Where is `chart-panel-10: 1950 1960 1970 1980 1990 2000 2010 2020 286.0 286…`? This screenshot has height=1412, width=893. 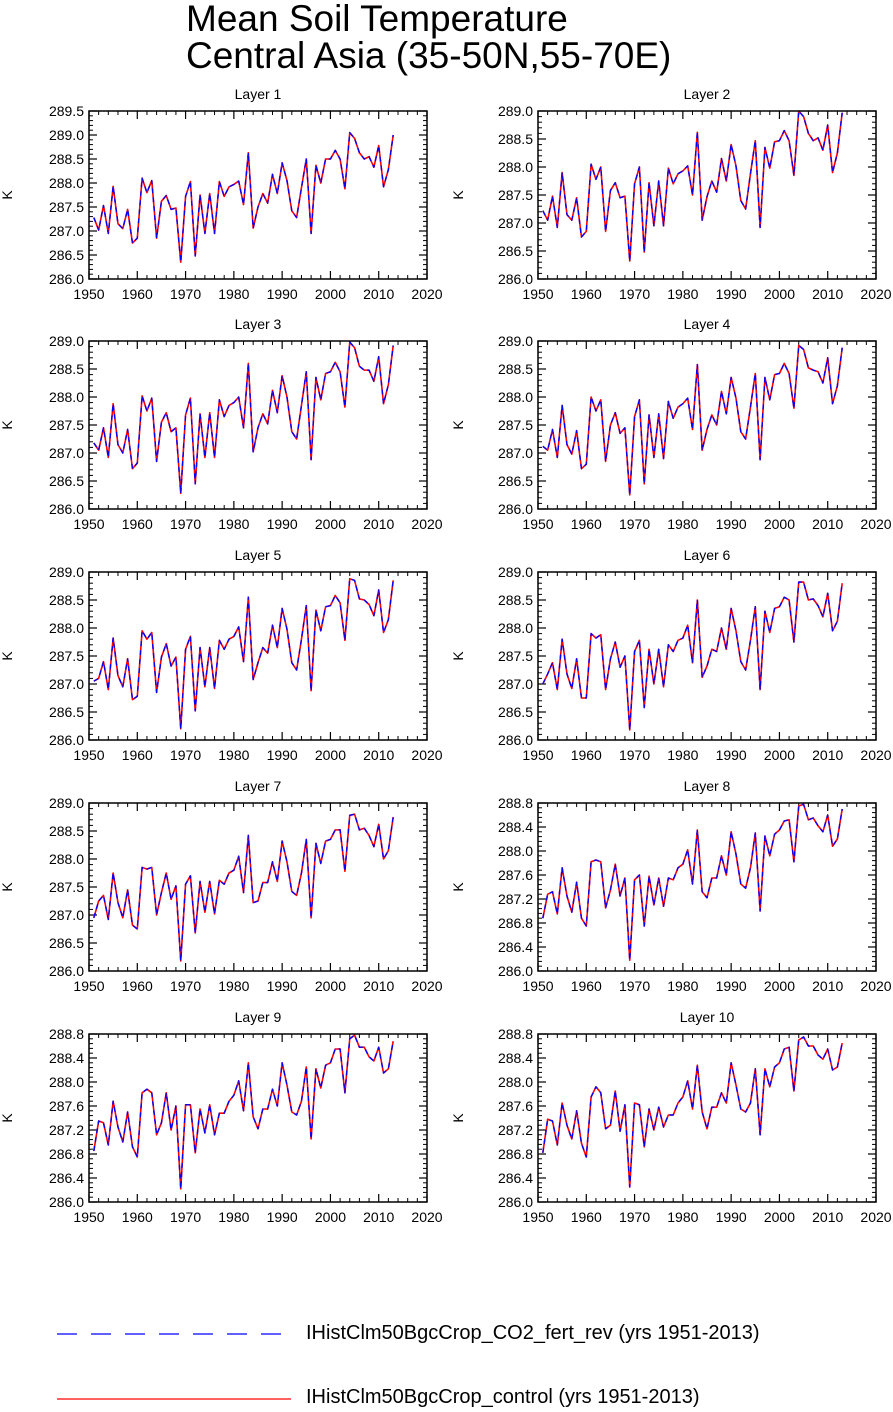 chart-panel-10: 1950 1960 1970 1980 1990 2000 2010 2020 286.0 286… is located at coordinates (671, 1117).